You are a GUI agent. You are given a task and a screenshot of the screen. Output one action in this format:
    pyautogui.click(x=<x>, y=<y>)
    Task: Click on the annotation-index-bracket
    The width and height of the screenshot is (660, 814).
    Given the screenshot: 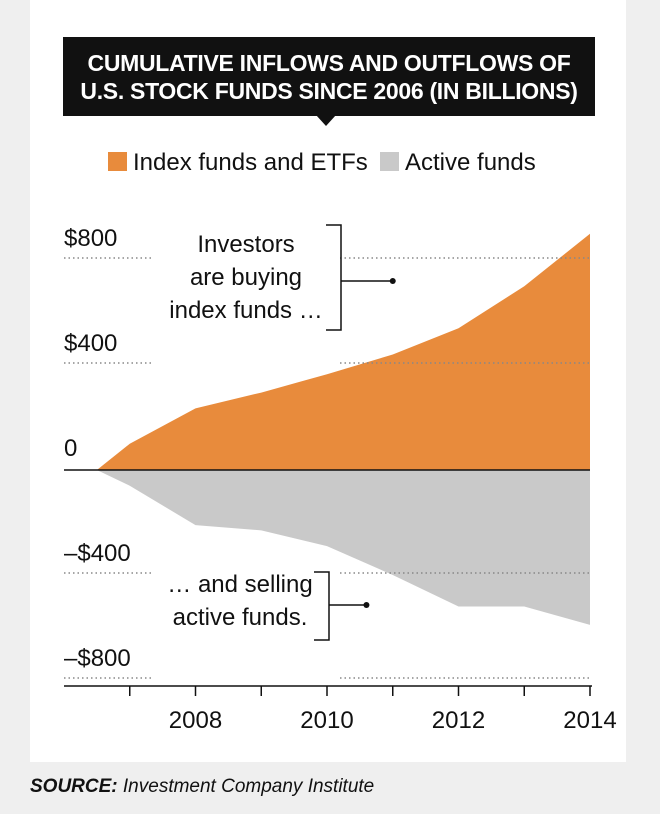 What is the action you would take?
    pyautogui.click(x=334, y=277)
    